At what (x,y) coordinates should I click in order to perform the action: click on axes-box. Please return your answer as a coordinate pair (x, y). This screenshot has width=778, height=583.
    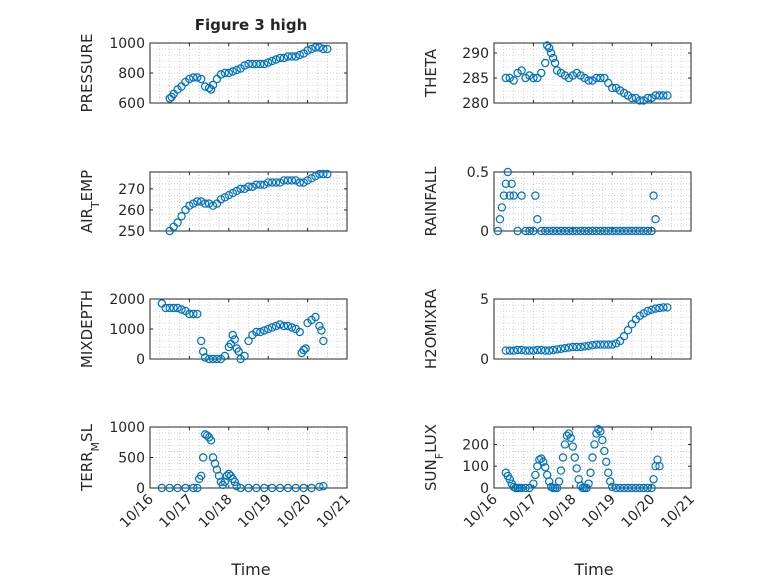
    Looking at the image, I should click on (592, 329).